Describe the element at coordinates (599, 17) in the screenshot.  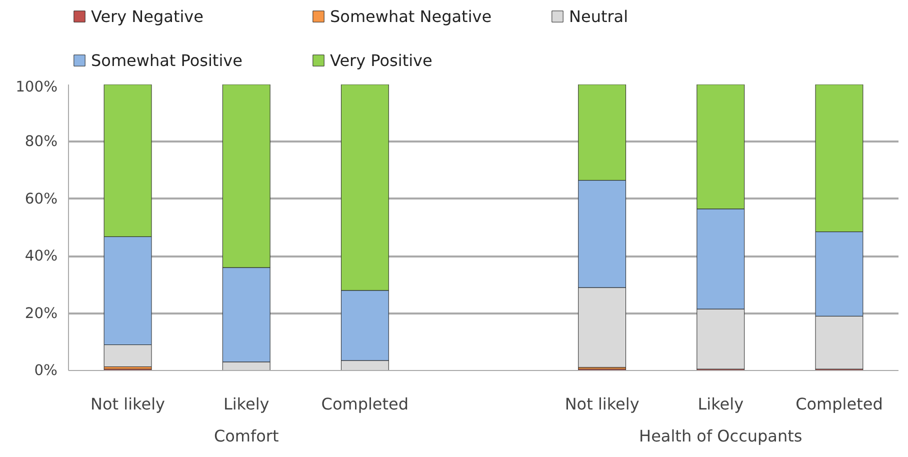
I see `legend-label: Neutral` at that location.